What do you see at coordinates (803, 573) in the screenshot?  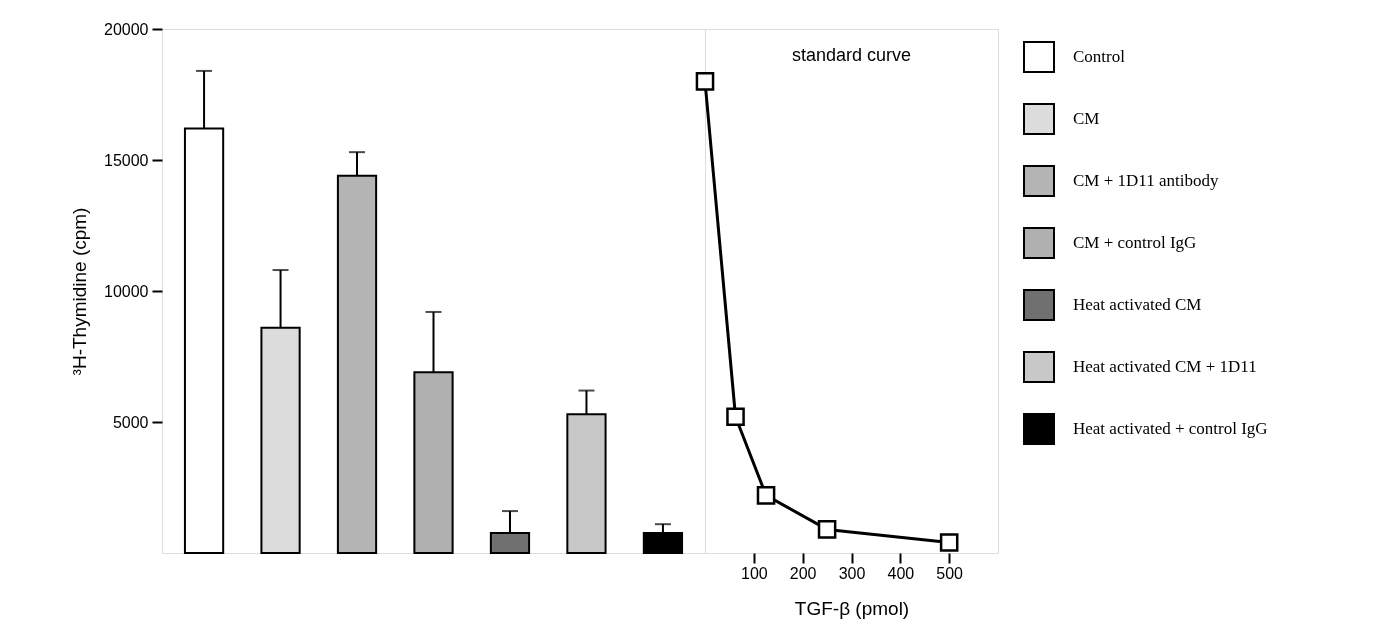 I see `x-tick-label: 200` at bounding box center [803, 573].